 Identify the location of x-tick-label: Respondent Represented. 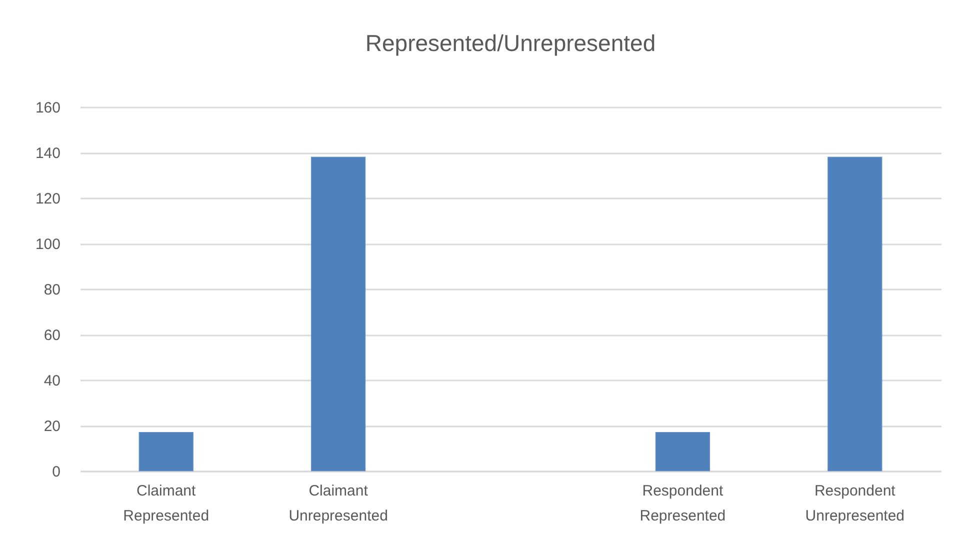
(683, 503).